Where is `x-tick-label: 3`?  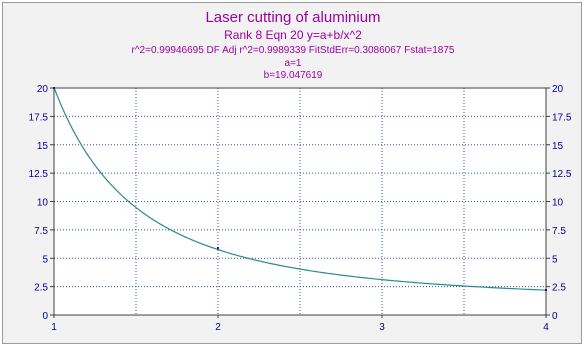 x-tick-label: 3 is located at coordinates (382, 327).